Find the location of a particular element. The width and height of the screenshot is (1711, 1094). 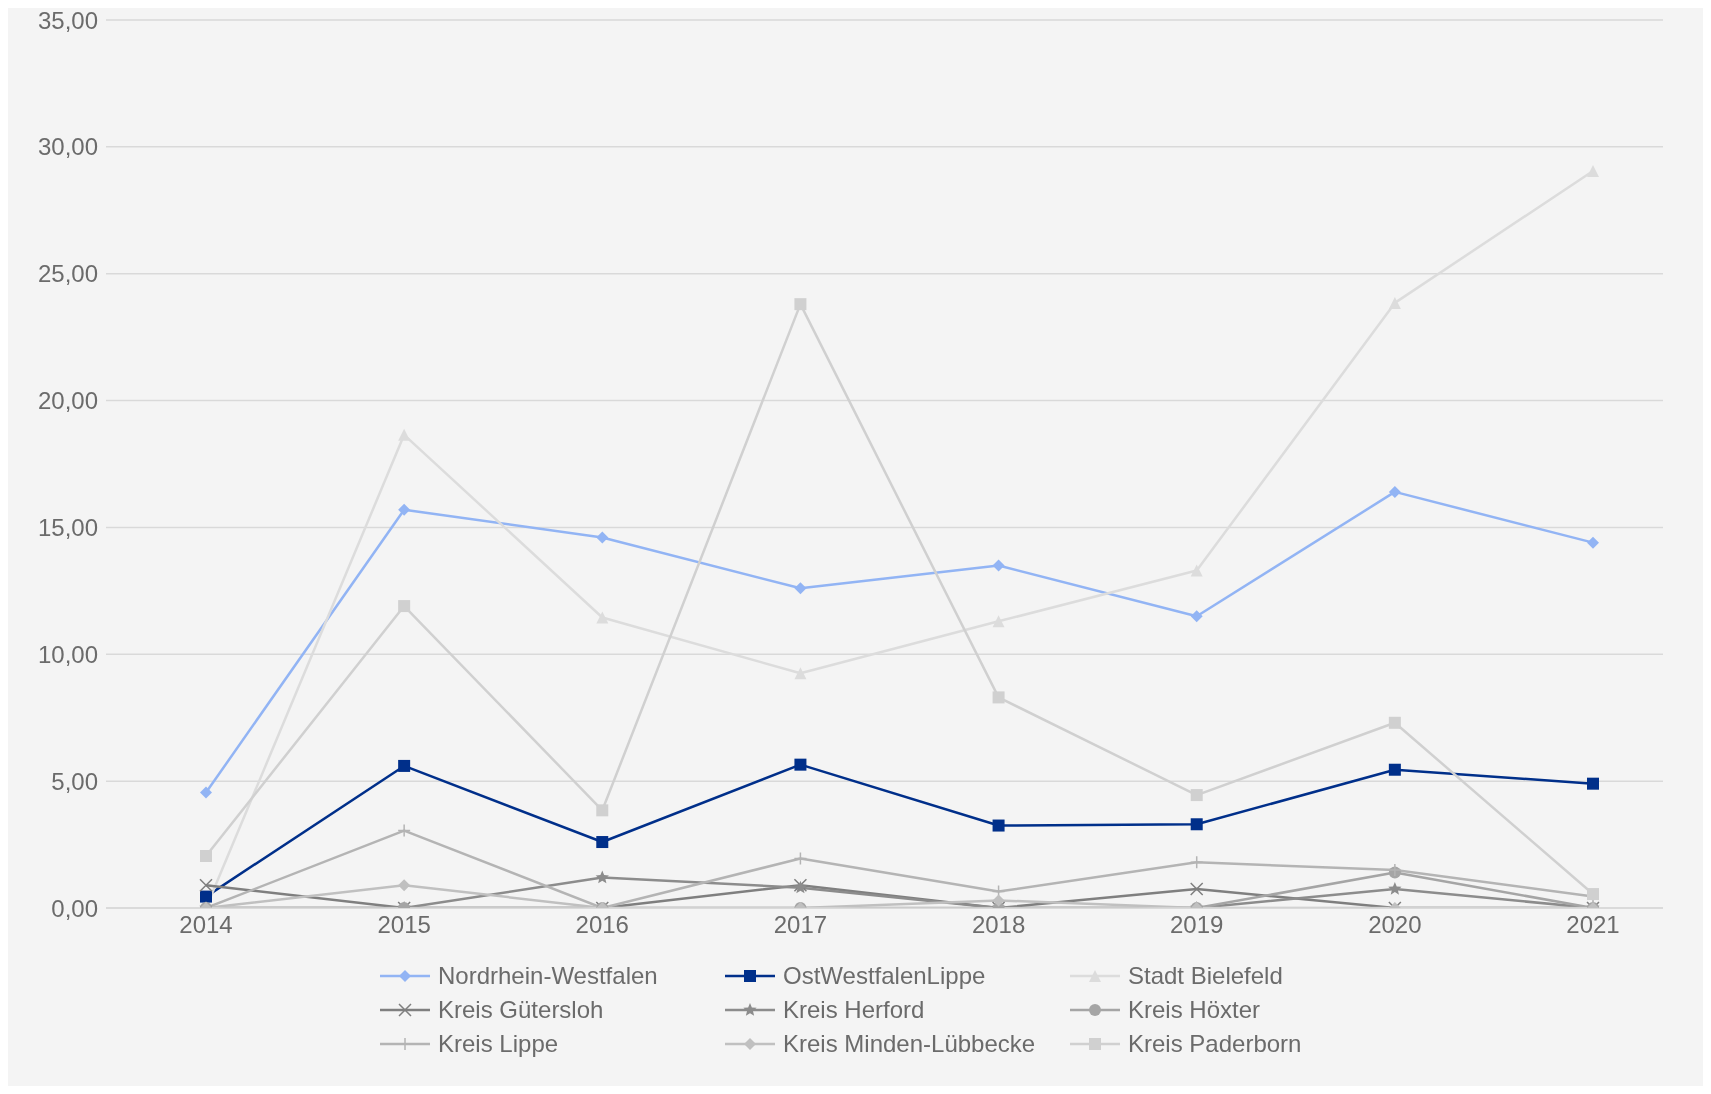

y-tick-label: 25,00 is located at coordinates (67, 274).